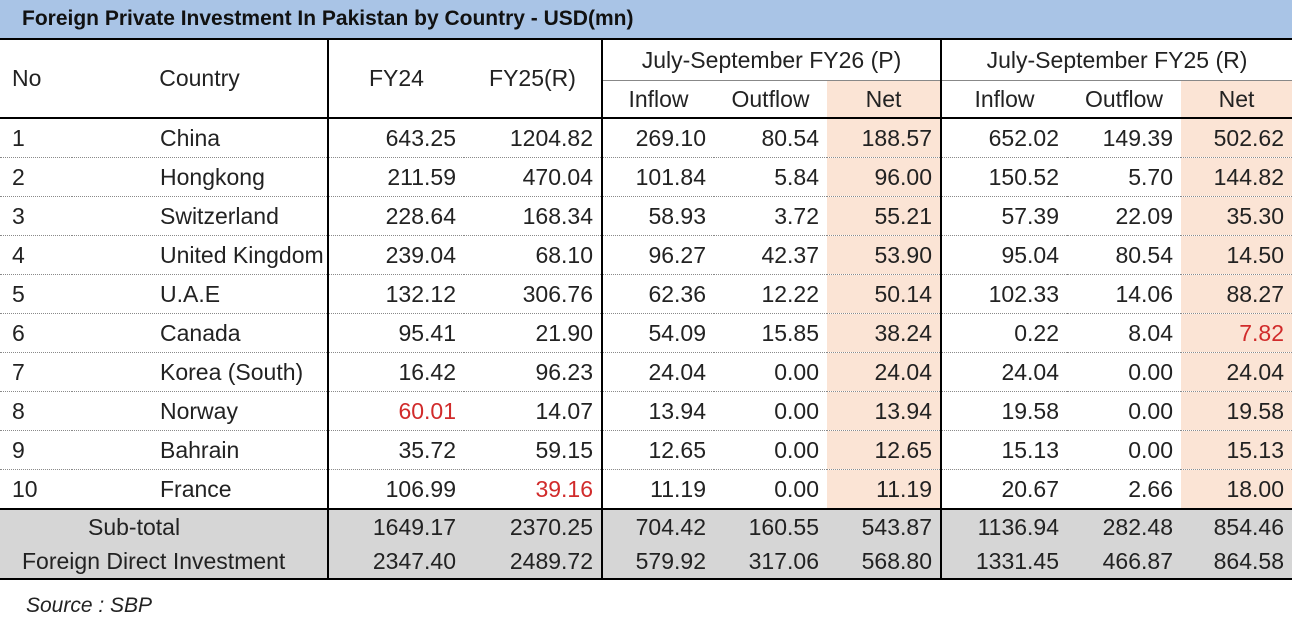 The width and height of the screenshot is (1292, 629). I want to click on cell-no: 2, so click(36, 177).